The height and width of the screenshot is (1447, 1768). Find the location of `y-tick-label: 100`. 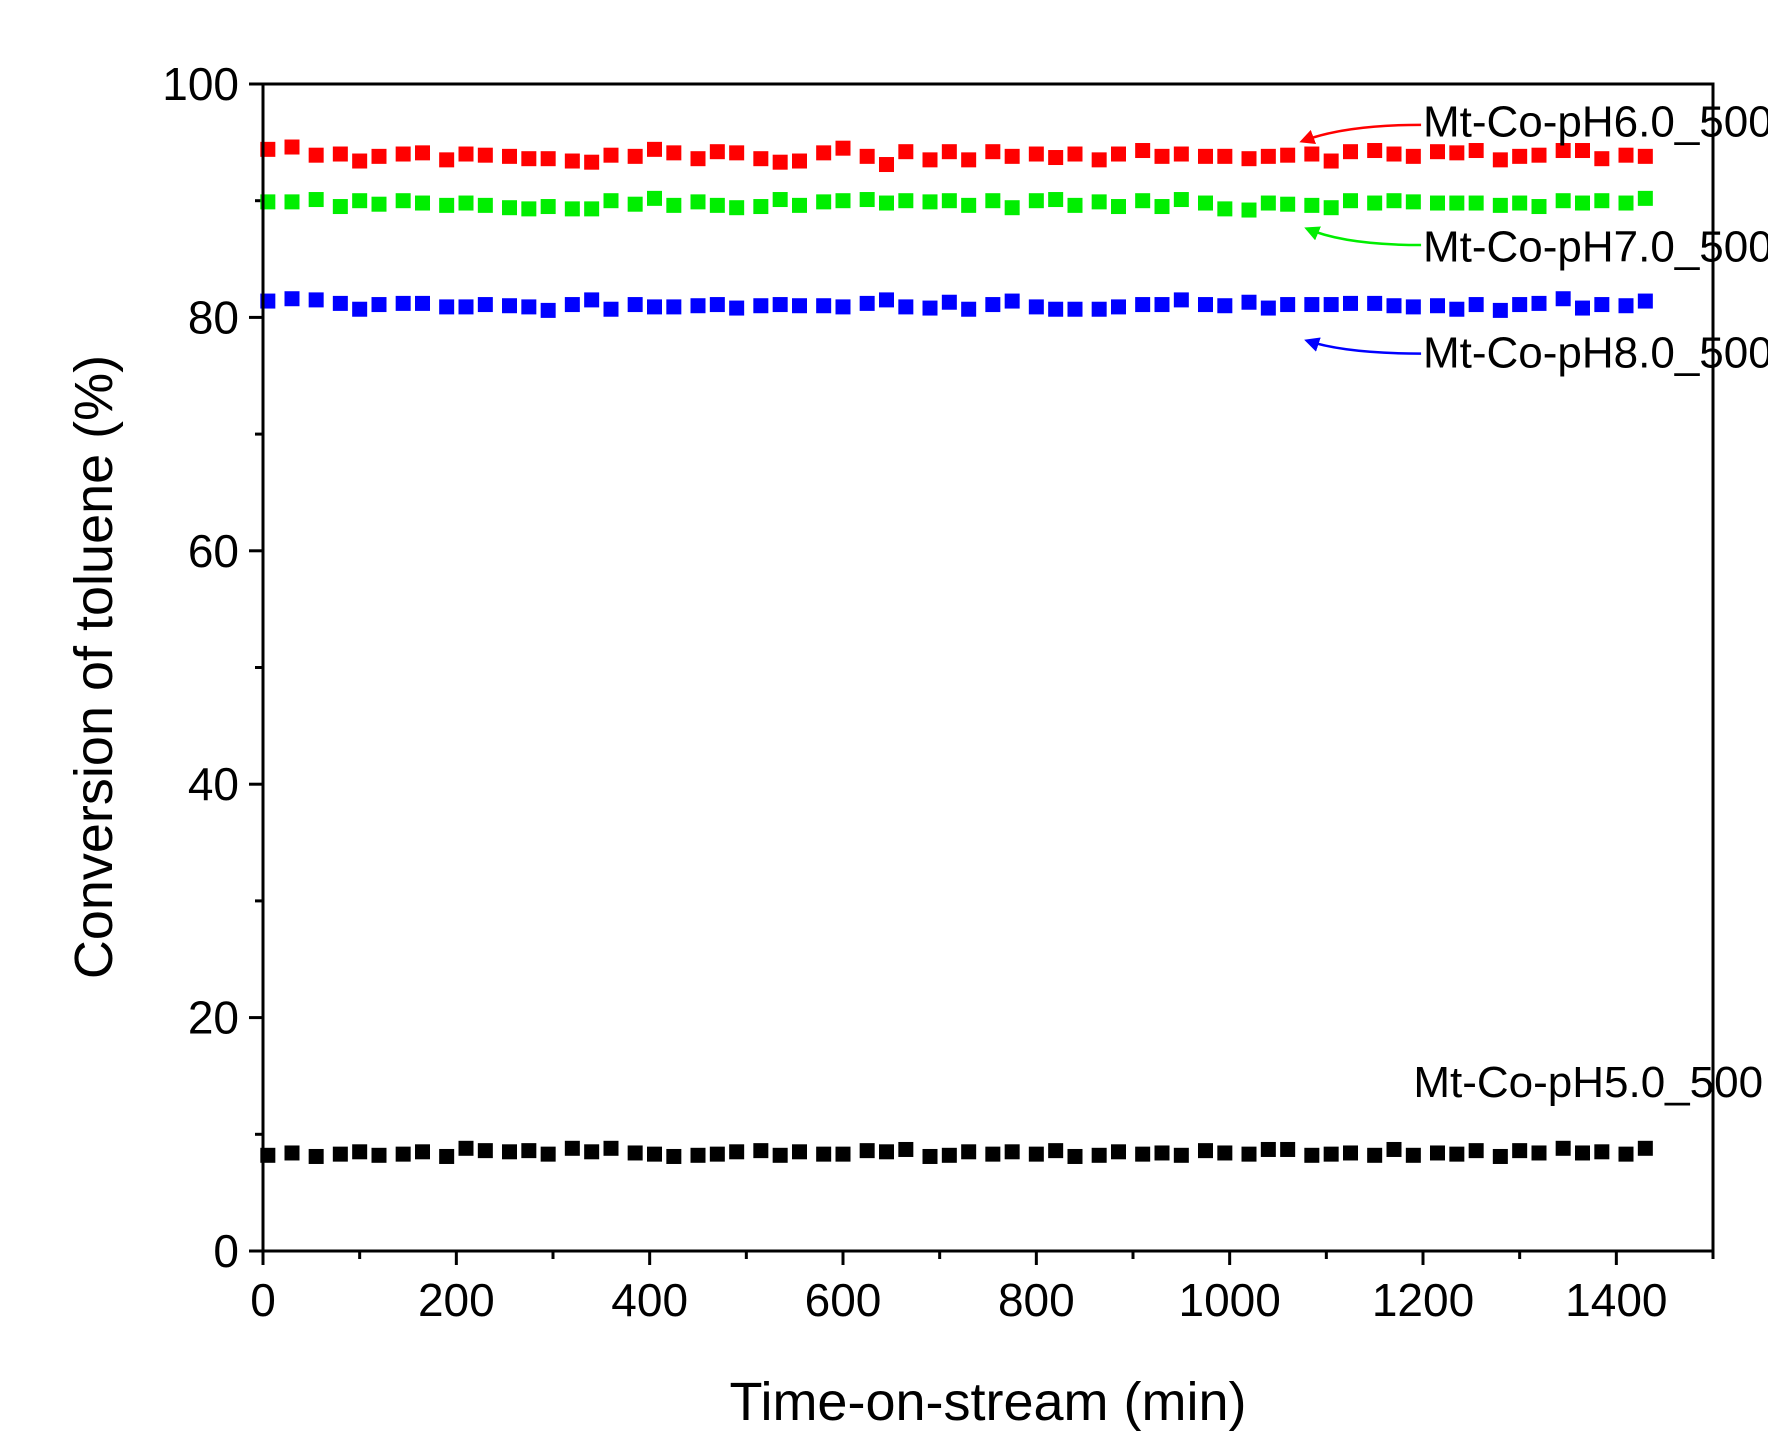

y-tick-label: 100 is located at coordinates (200, 84).